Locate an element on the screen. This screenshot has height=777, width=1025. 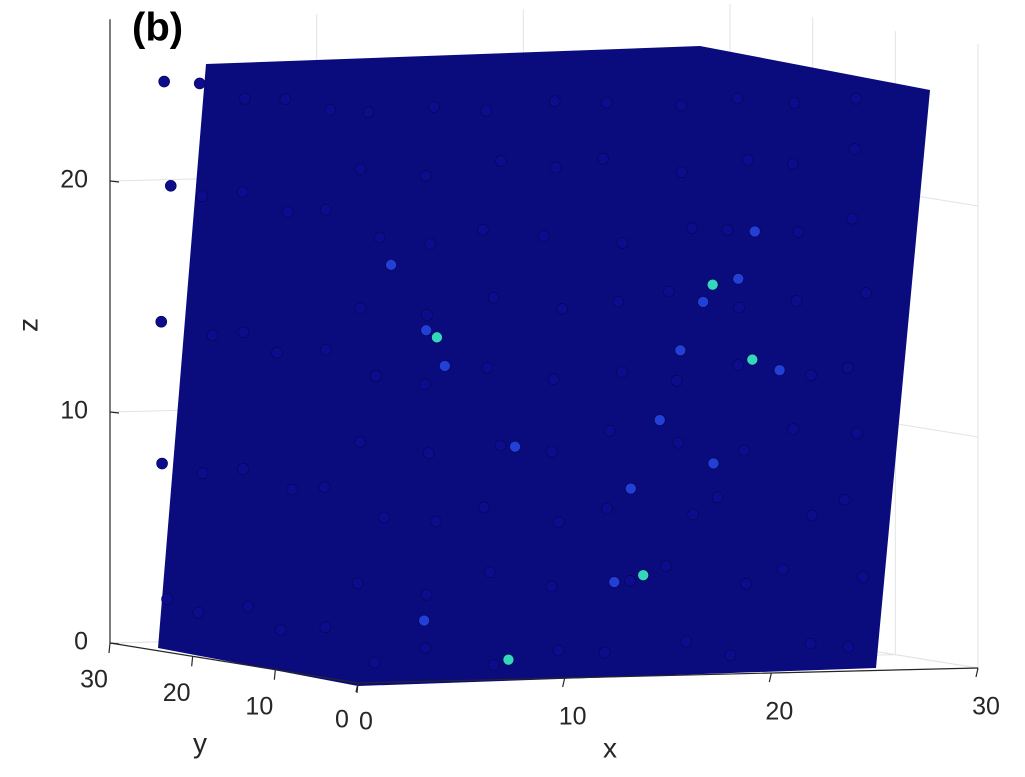
panel-label: (b) is located at coordinates (157, 28).